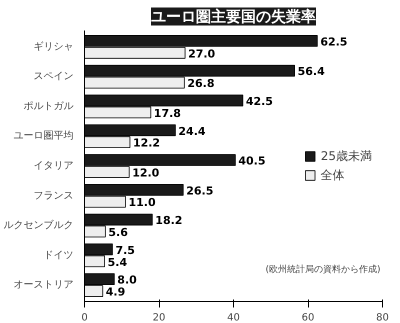 This screenshot has height=323, width=400. Describe the element at coordinates (259, 101) in the screenshot. I see `data-label: 42.5` at that location.